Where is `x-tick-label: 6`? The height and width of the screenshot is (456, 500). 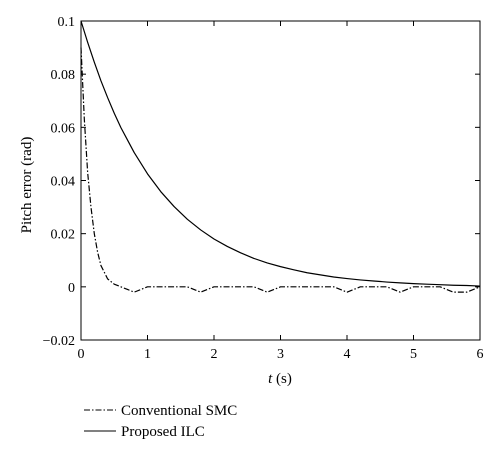
x-tick-label: 6 is located at coordinates (480, 354).